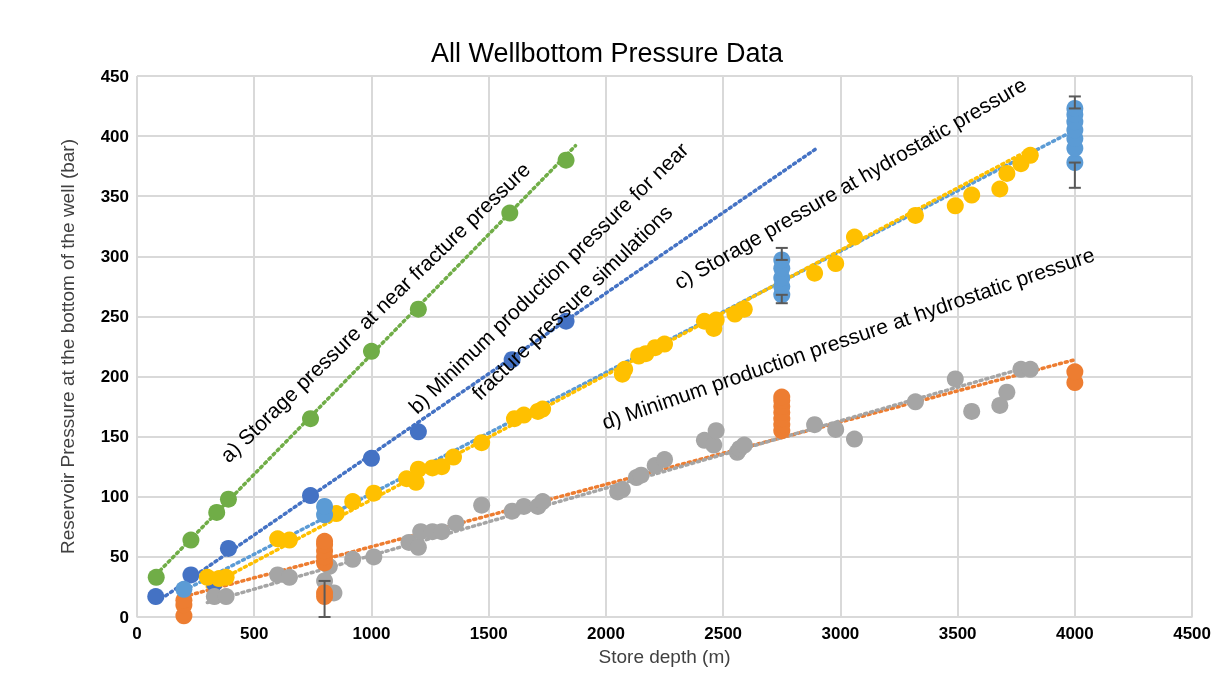 The height and width of the screenshot is (690, 1214). What do you see at coordinates (1192, 633) in the screenshot?
I see `x-tick-label: 4500` at bounding box center [1192, 633].